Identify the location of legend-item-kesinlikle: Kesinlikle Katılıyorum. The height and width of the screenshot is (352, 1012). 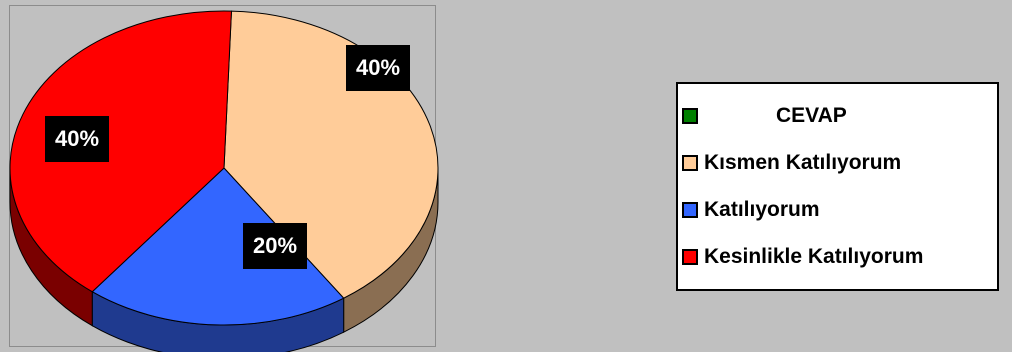
(839, 256).